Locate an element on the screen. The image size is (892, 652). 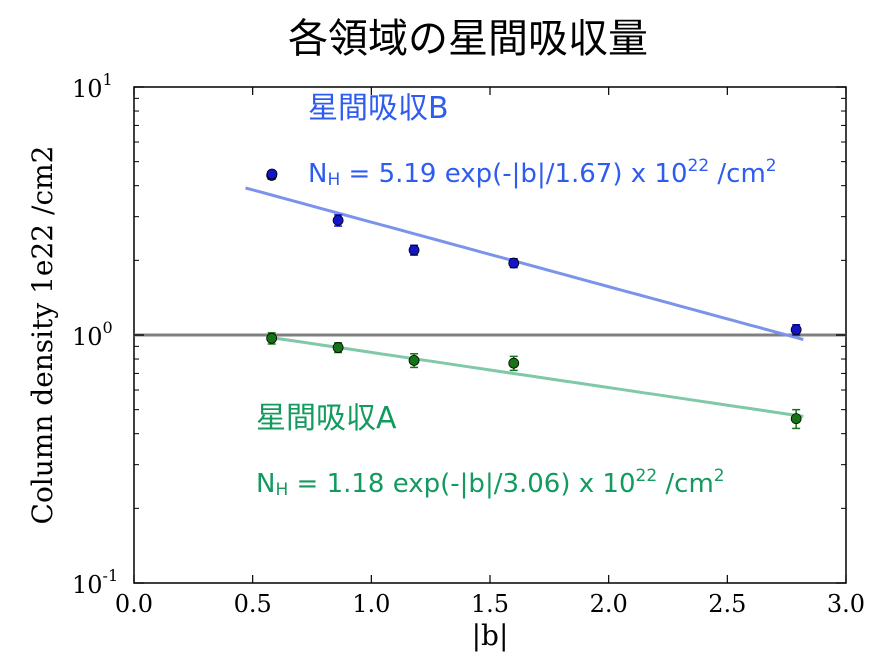
fit-line-a is located at coordinates (537, 377).